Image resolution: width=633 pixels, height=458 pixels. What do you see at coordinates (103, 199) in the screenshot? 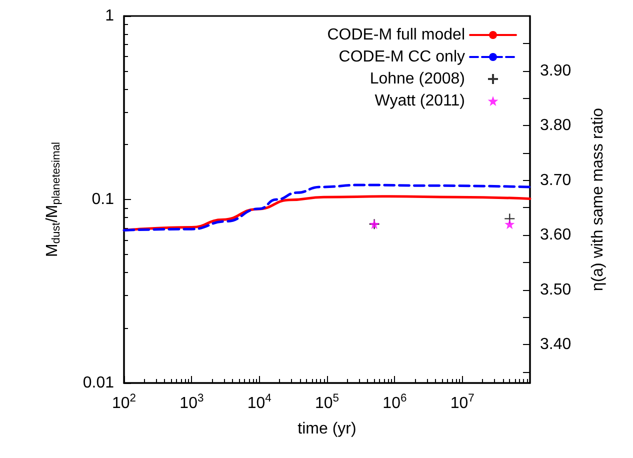
I see `y-tick-label: 0.1` at bounding box center [103, 199].